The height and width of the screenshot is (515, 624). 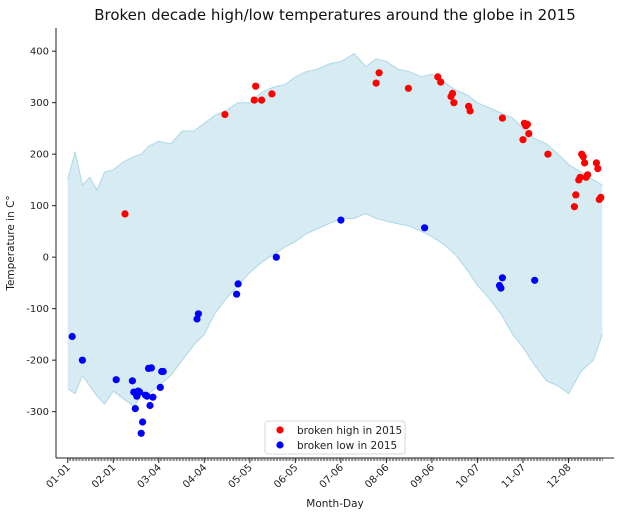 I want to click on legend-high-marker, so click(x=280, y=430).